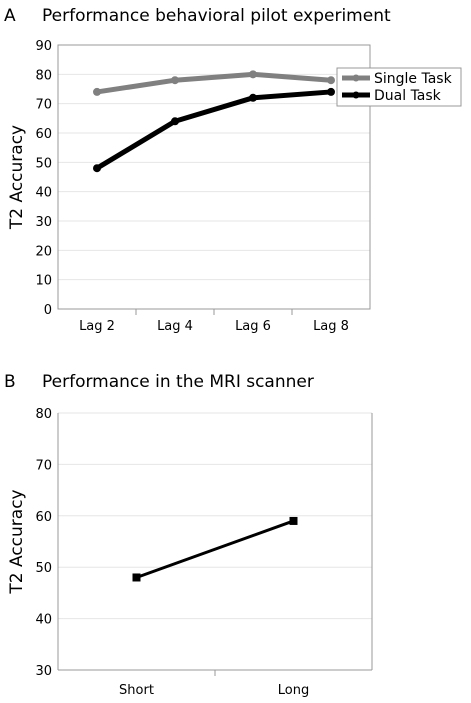 The width and height of the screenshot is (471, 703). I want to click on chart-a-y-ticks: 0 10 20 30 40 50 60 70 80 90, so click(43, 178).